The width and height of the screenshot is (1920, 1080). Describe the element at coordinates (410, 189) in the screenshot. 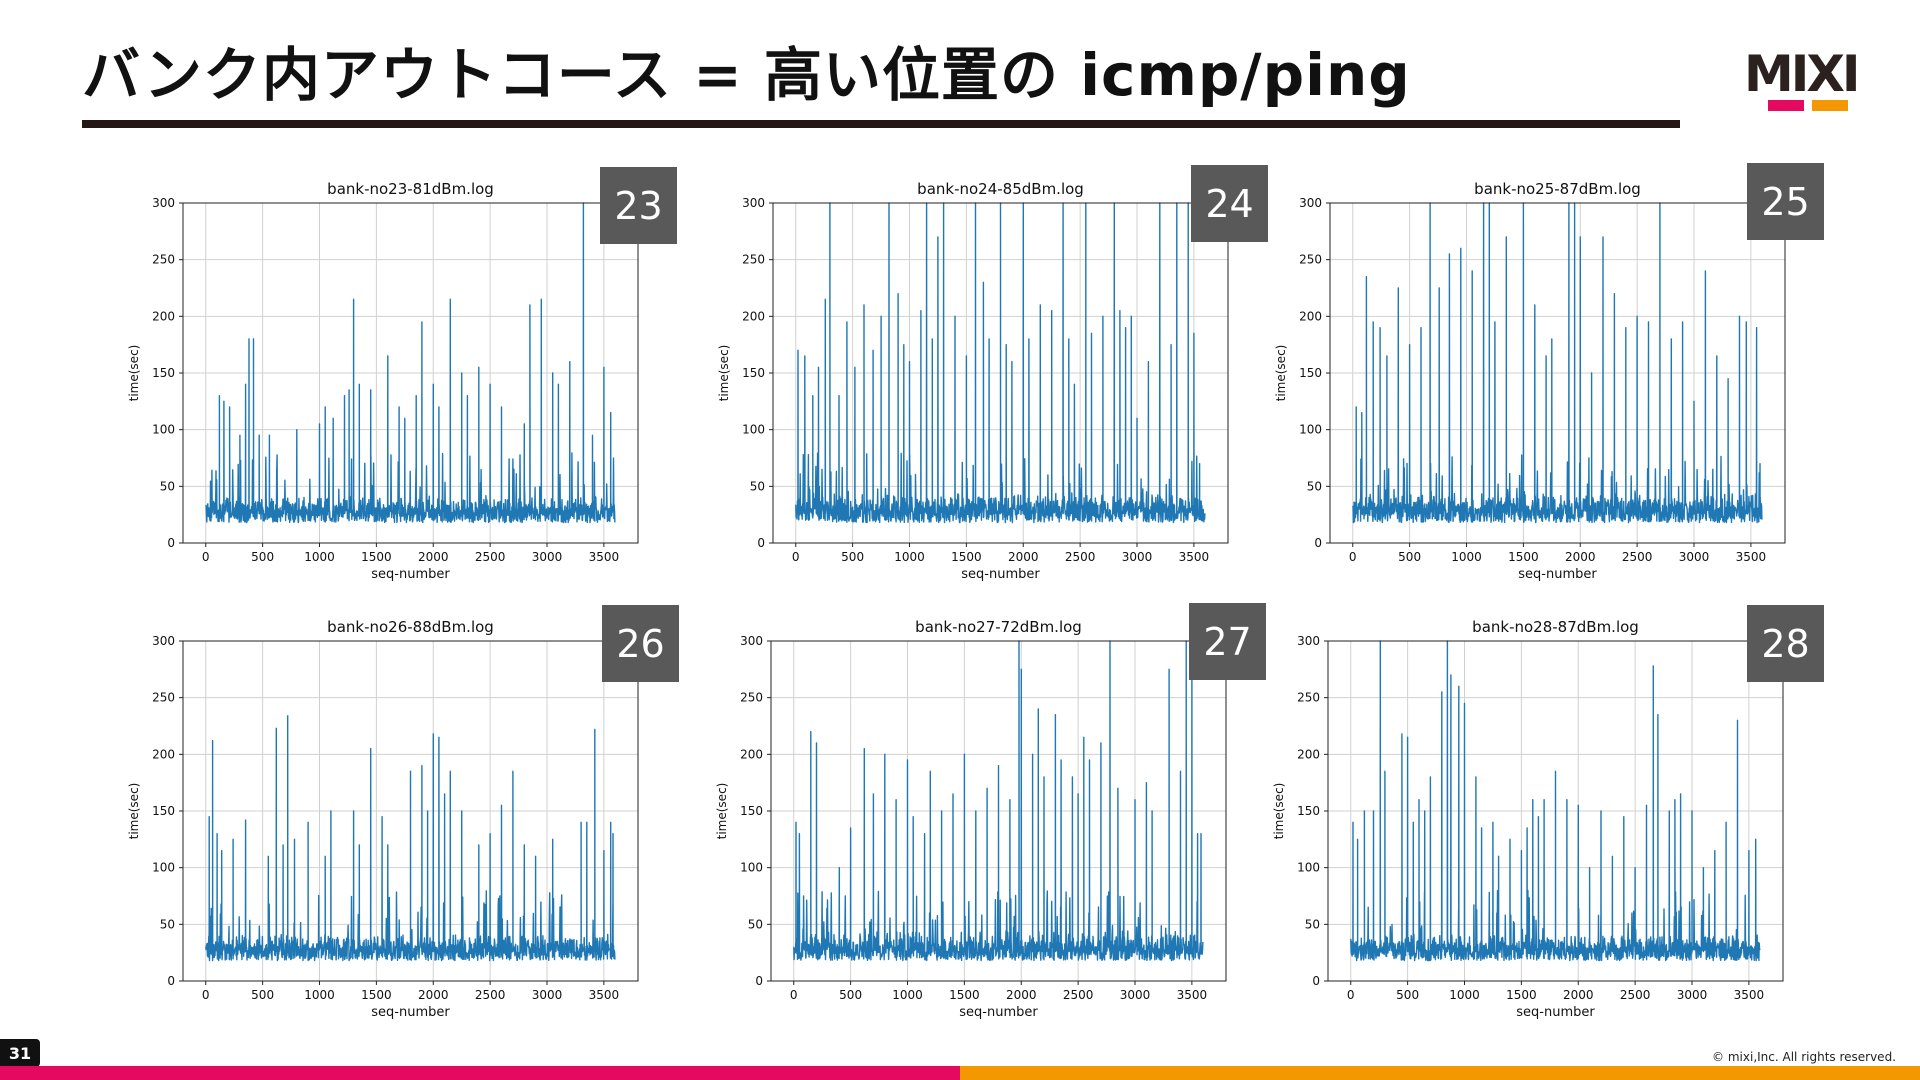

I see `chart-title: bank-no23-81dBm.log` at that location.